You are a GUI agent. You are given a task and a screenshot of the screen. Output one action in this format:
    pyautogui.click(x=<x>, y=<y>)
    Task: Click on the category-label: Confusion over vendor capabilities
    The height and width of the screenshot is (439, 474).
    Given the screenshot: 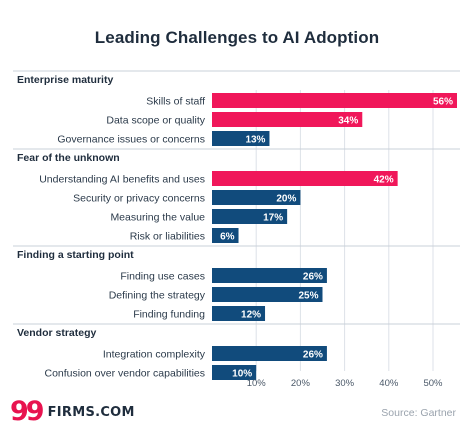 What is the action you would take?
    pyautogui.click(x=124, y=374)
    